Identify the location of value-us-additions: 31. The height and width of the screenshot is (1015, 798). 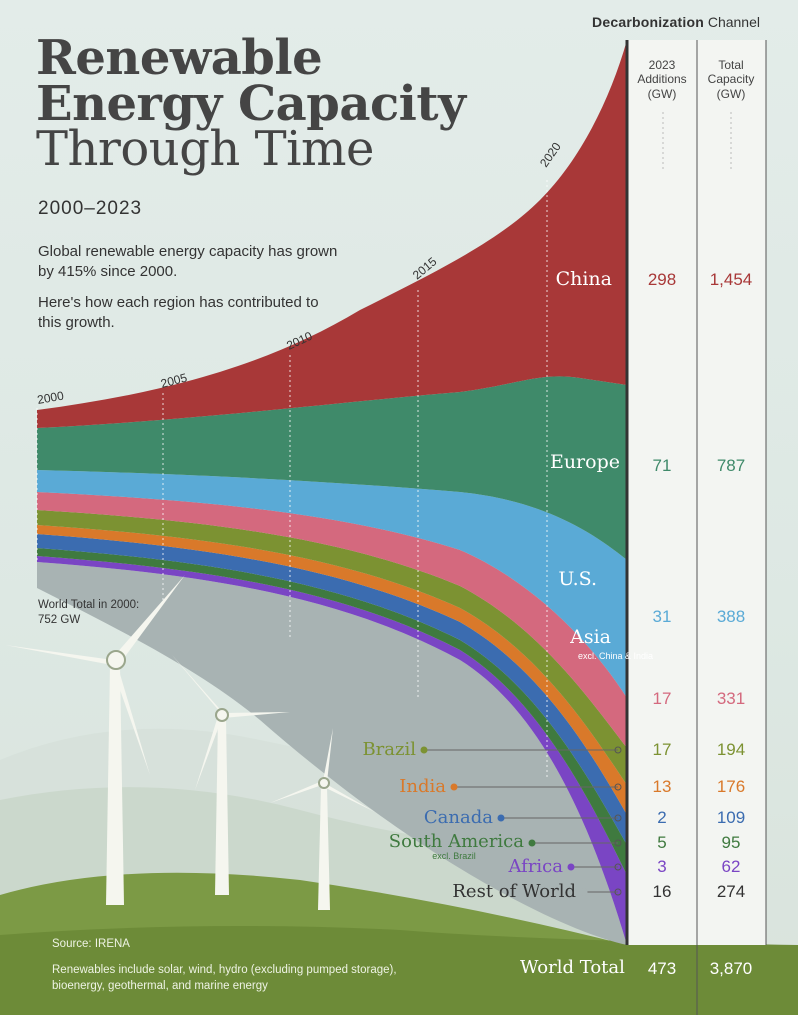
(662, 616).